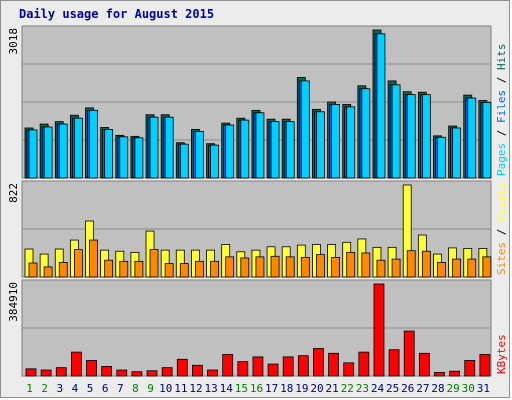  I want to click on legend-hits: Hits, so click(501, 57).